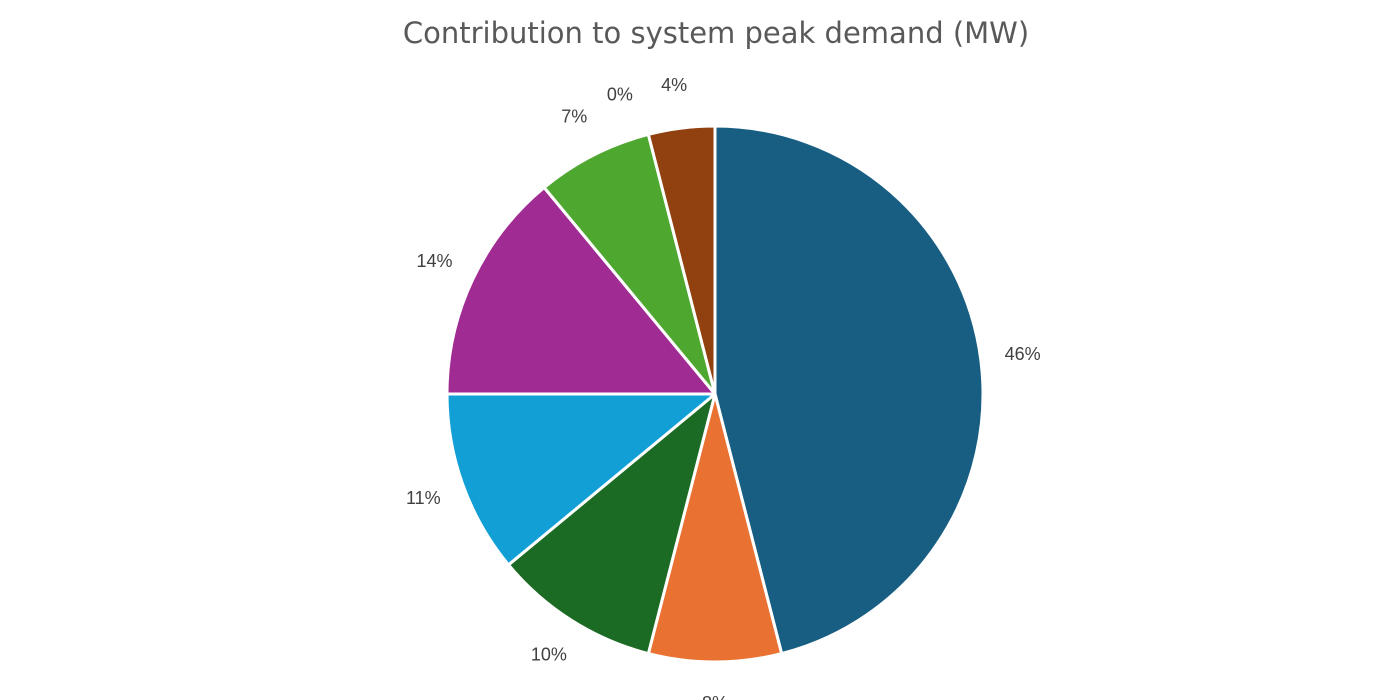 The height and width of the screenshot is (700, 1400). I want to click on data-label-7: 0%, so click(620, 94).